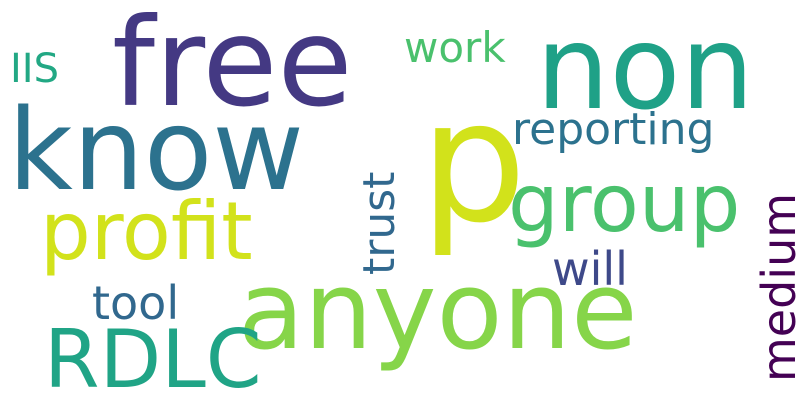 The height and width of the screenshot is (400, 800). Describe the element at coordinates (146, 231) in the screenshot. I see `word-profit: profit` at that location.